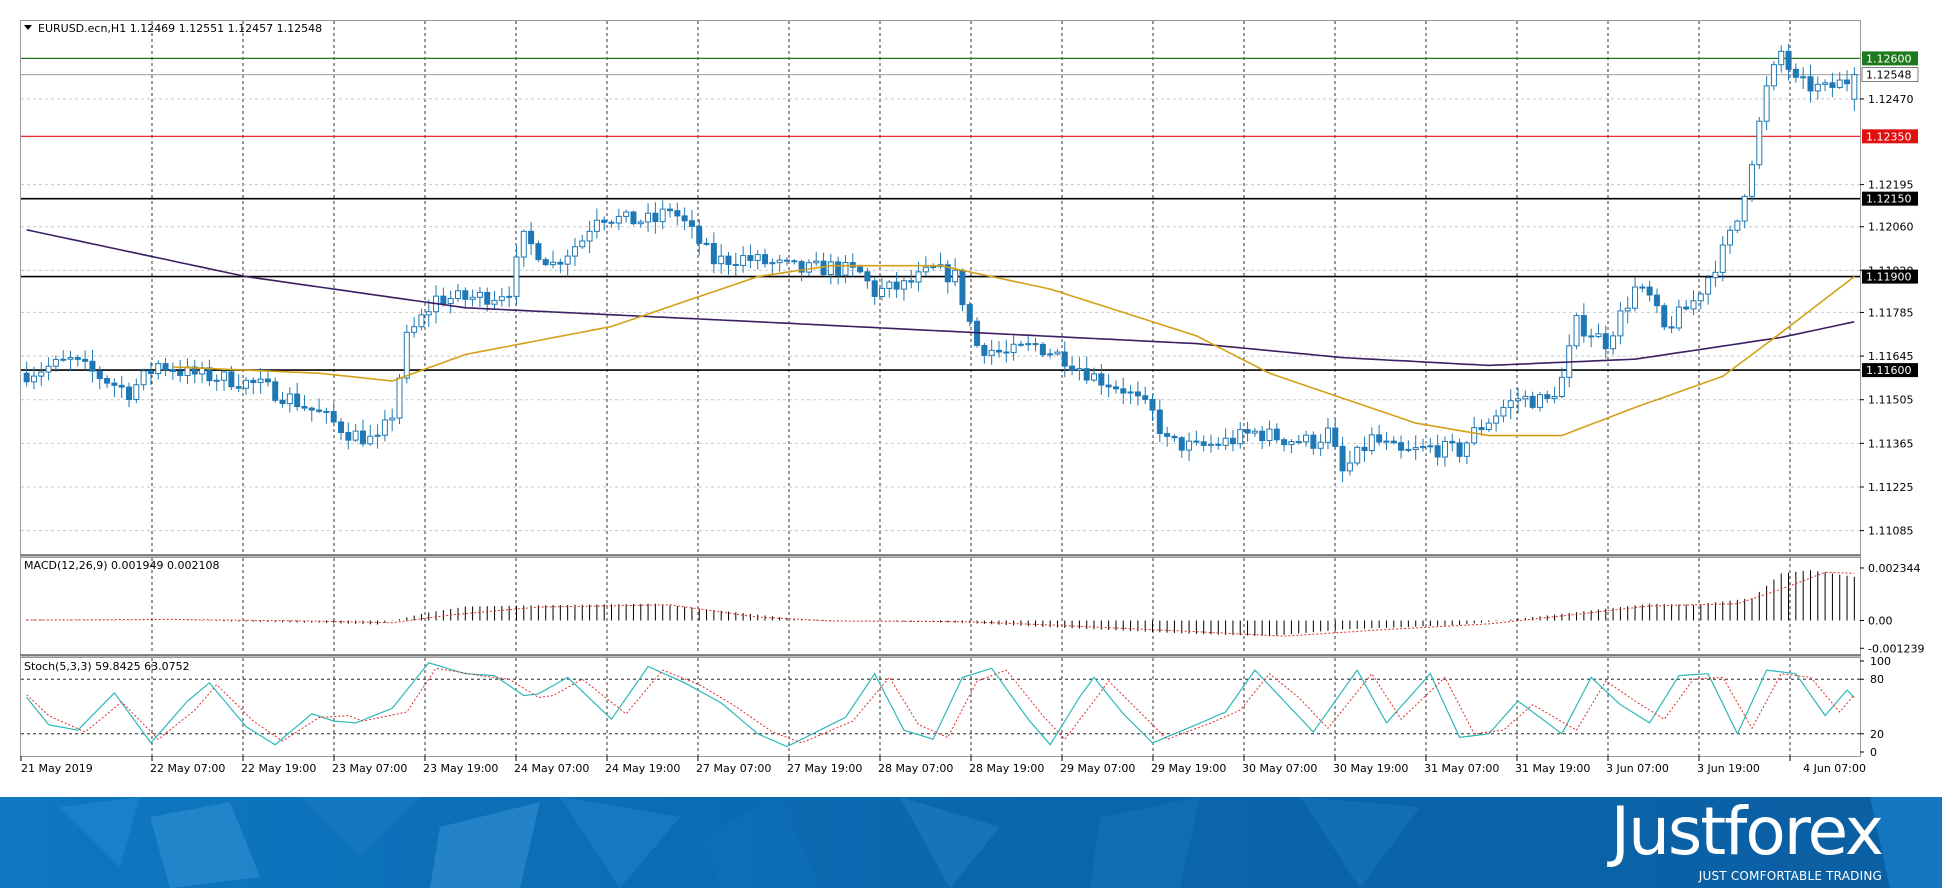 This screenshot has height=888, width=1942. Describe the element at coordinates (1747, 833) in the screenshot. I see `brand-logo-text: Justforex` at that location.